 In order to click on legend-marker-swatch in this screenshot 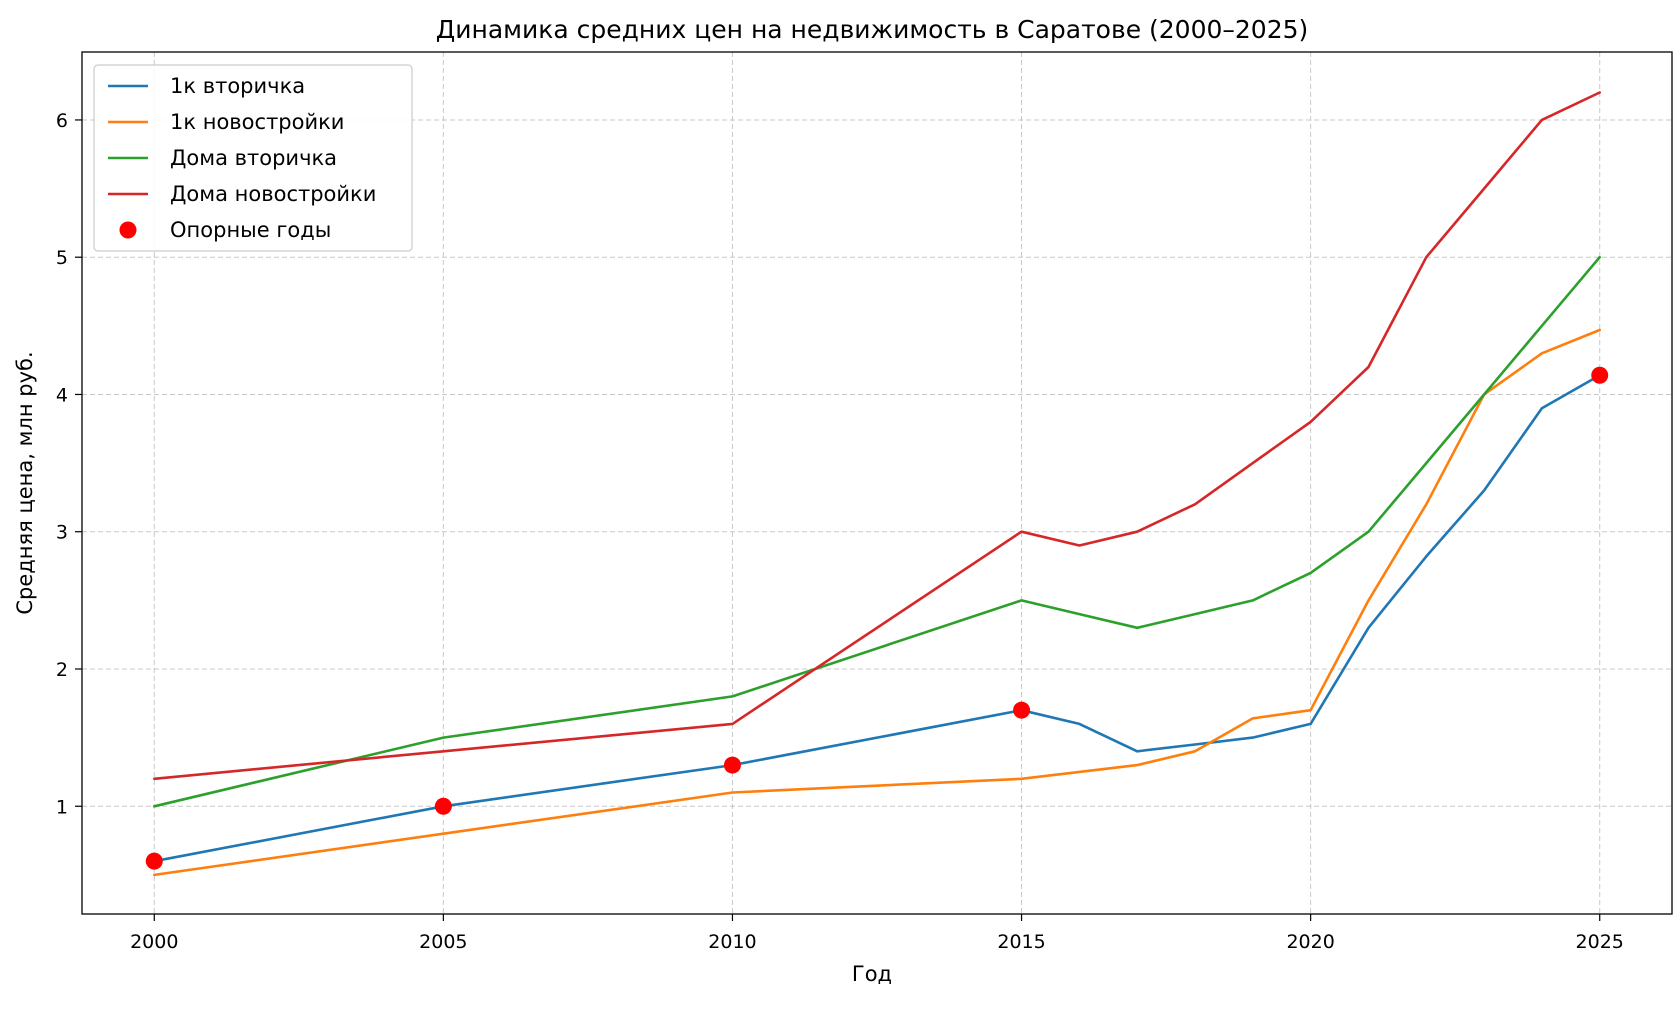, I will do `click(128, 230)`.